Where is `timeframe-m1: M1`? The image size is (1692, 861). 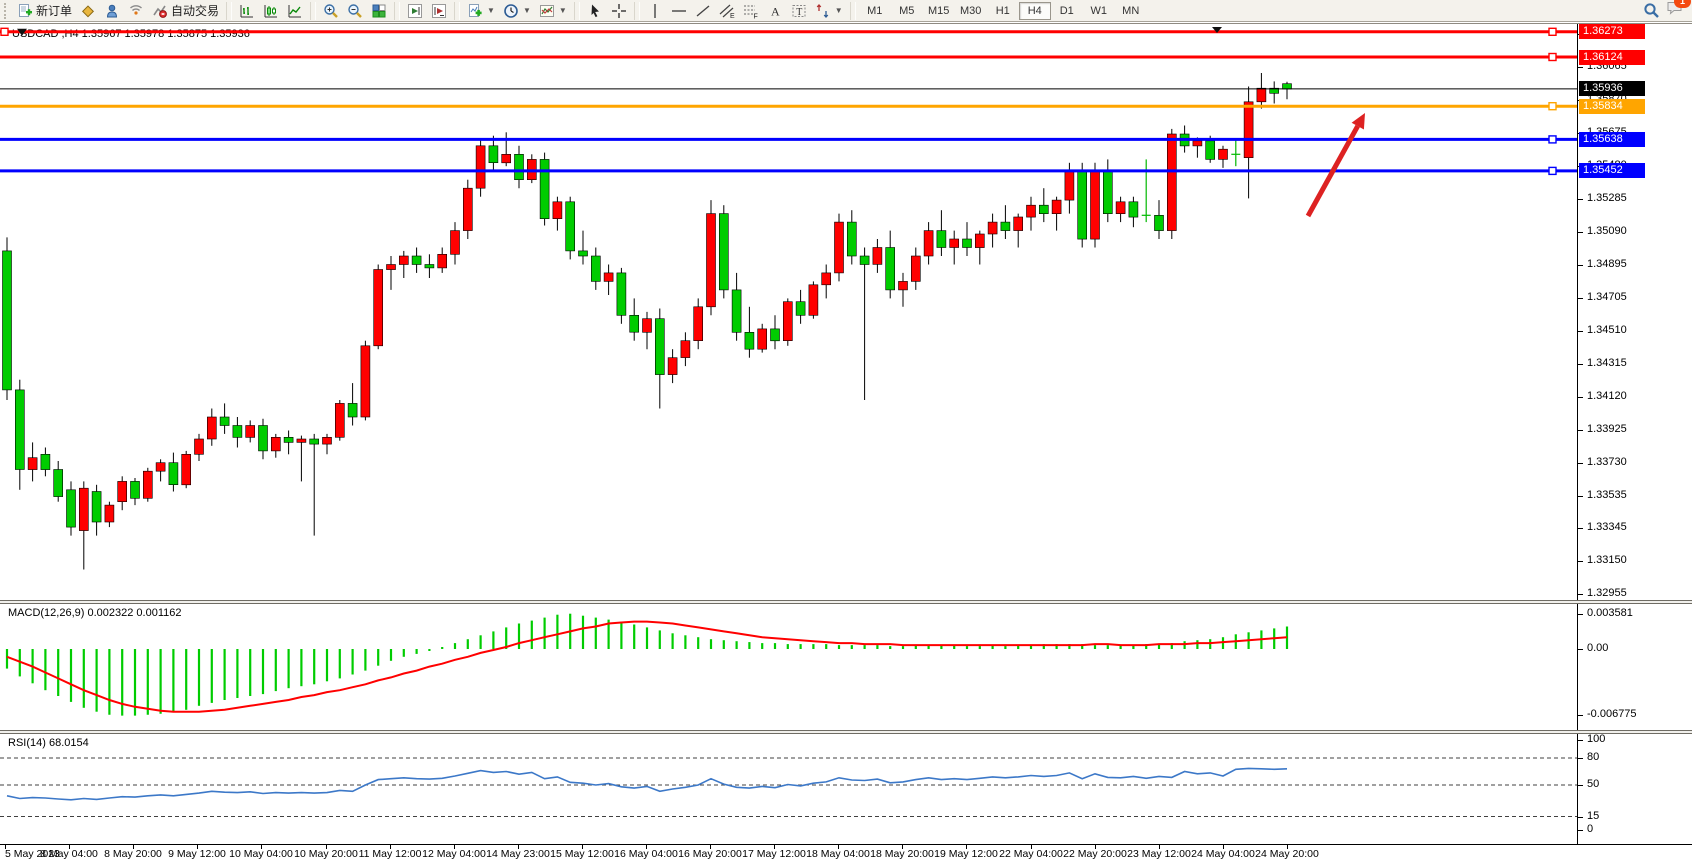
timeframe-m1: M1 is located at coordinates (875, 10).